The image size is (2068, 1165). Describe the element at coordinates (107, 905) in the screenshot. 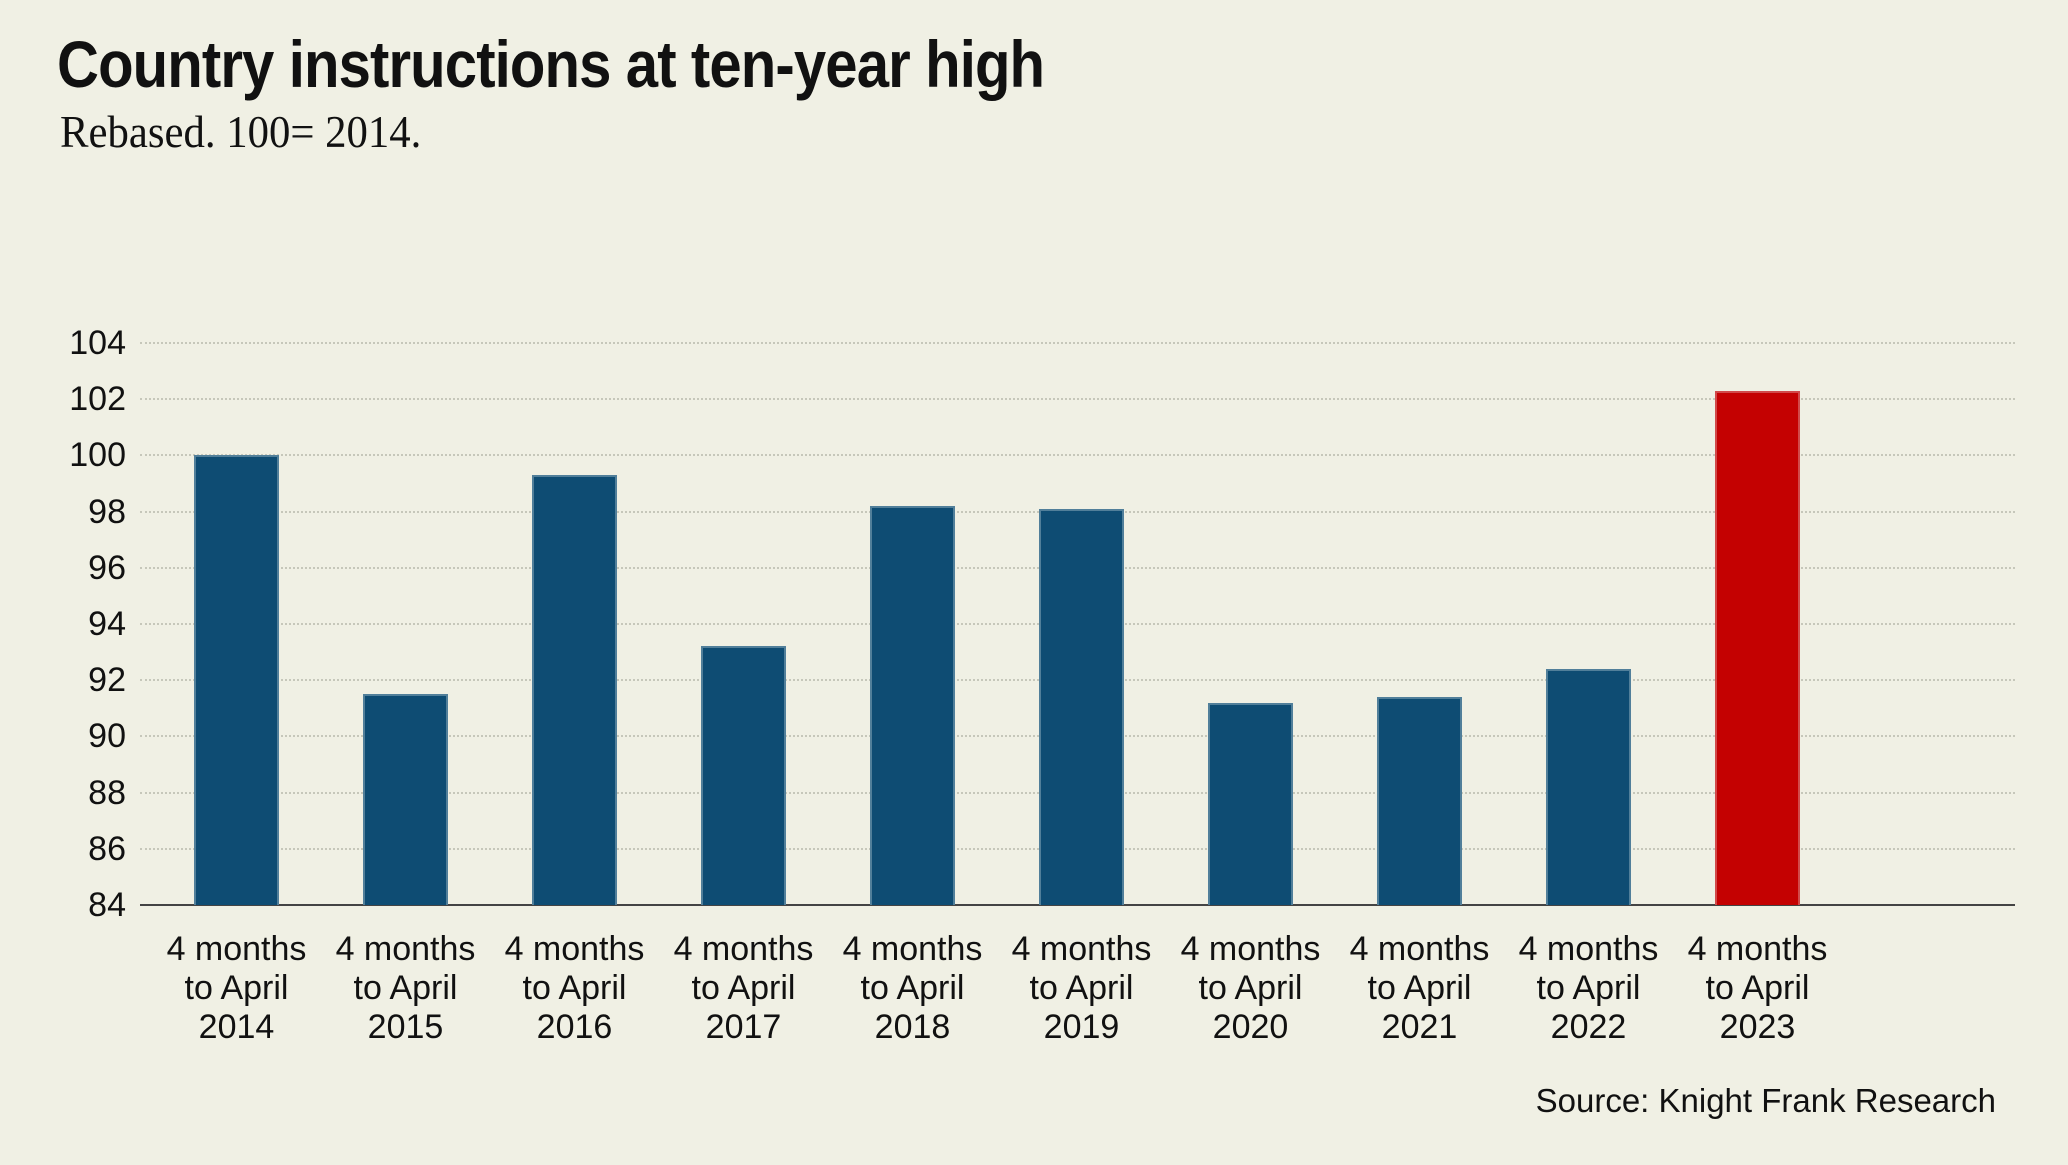

I see `y-tick-label: 84` at that location.